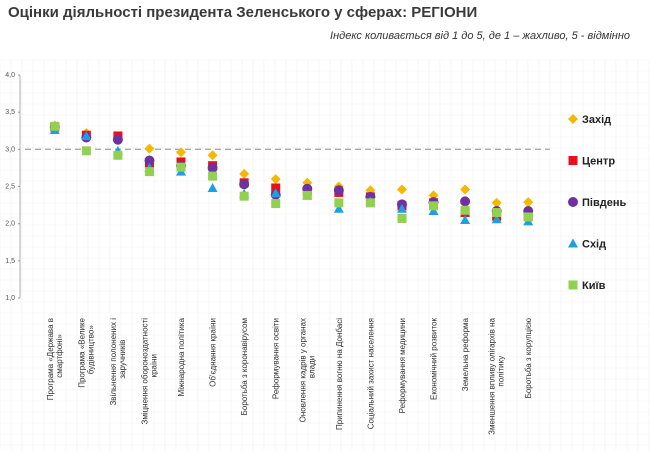 Image resolution: width=650 pixels, height=451 pixels. What do you see at coordinates (55, 359) in the screenshot?
I see `x-category-label: Програма «Держава всмартфоні»` at bounding box center [55, 359].